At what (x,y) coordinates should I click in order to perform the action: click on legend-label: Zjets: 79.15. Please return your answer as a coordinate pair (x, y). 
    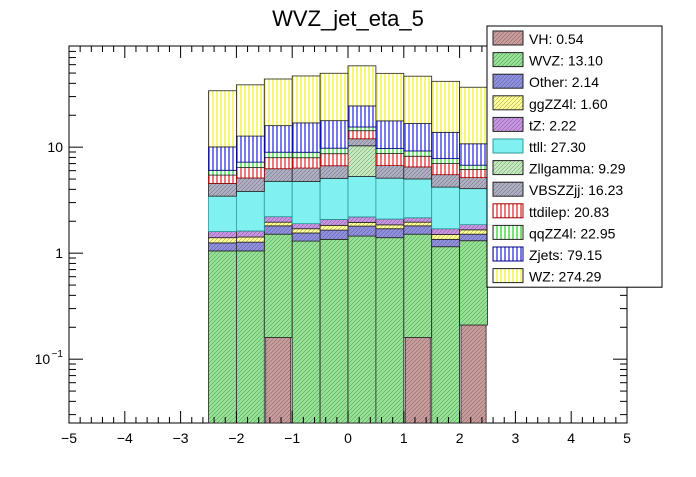
    Looking at the image, I should click on (565, 255).